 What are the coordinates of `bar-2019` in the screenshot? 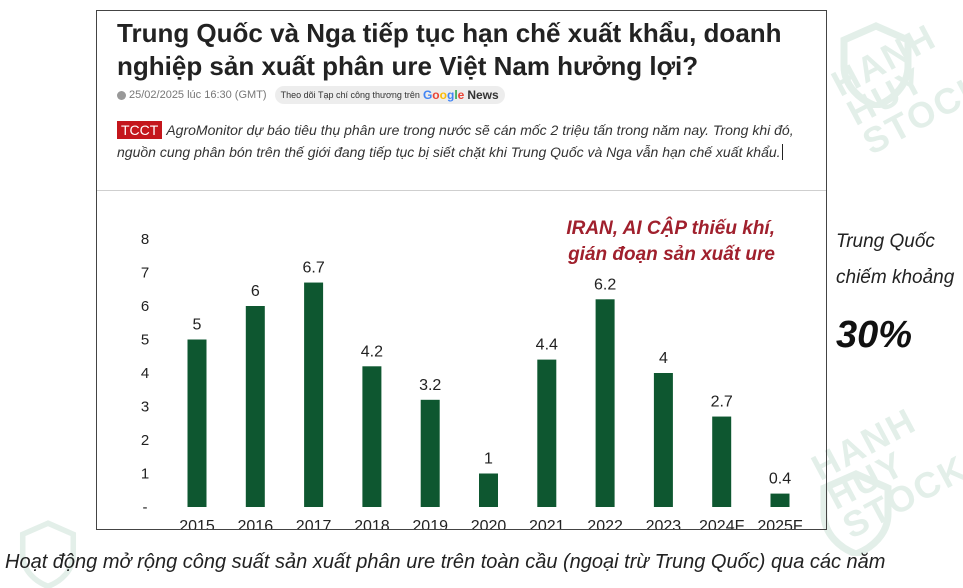 It's located at (430, 453).